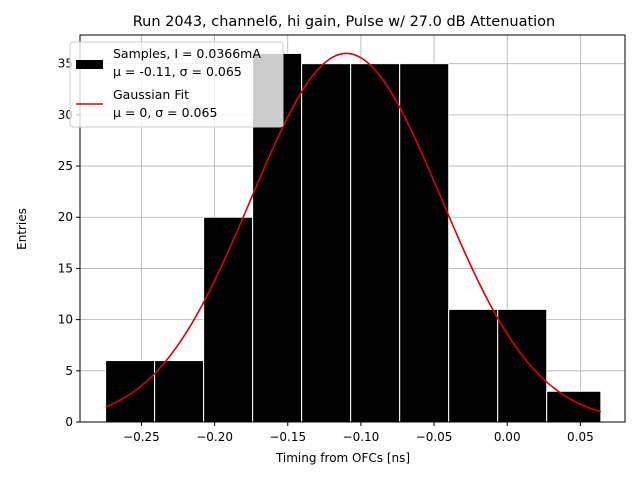  Describe the element at coordinates (65, 217) in the screenshot. I see `y-tick-label: 20` at that location.